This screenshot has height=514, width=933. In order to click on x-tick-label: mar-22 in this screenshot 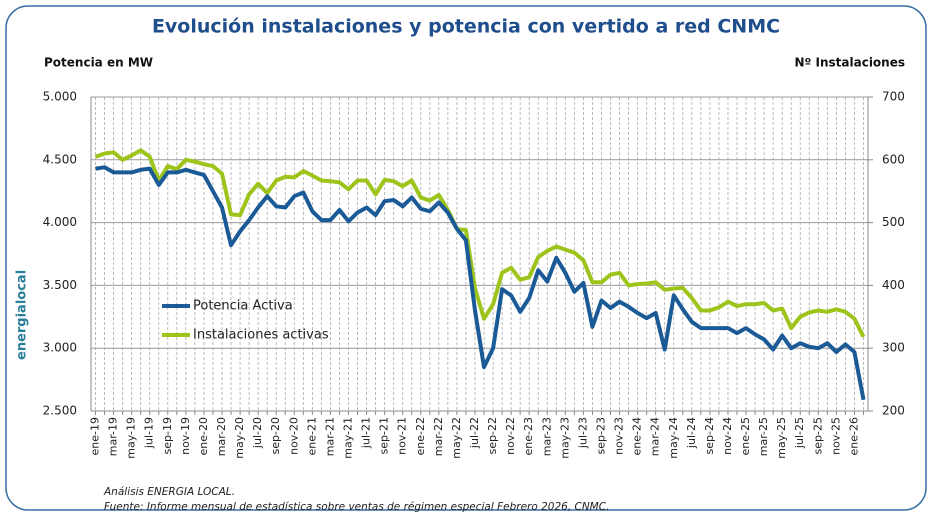, I will do `click(438, 436)`.